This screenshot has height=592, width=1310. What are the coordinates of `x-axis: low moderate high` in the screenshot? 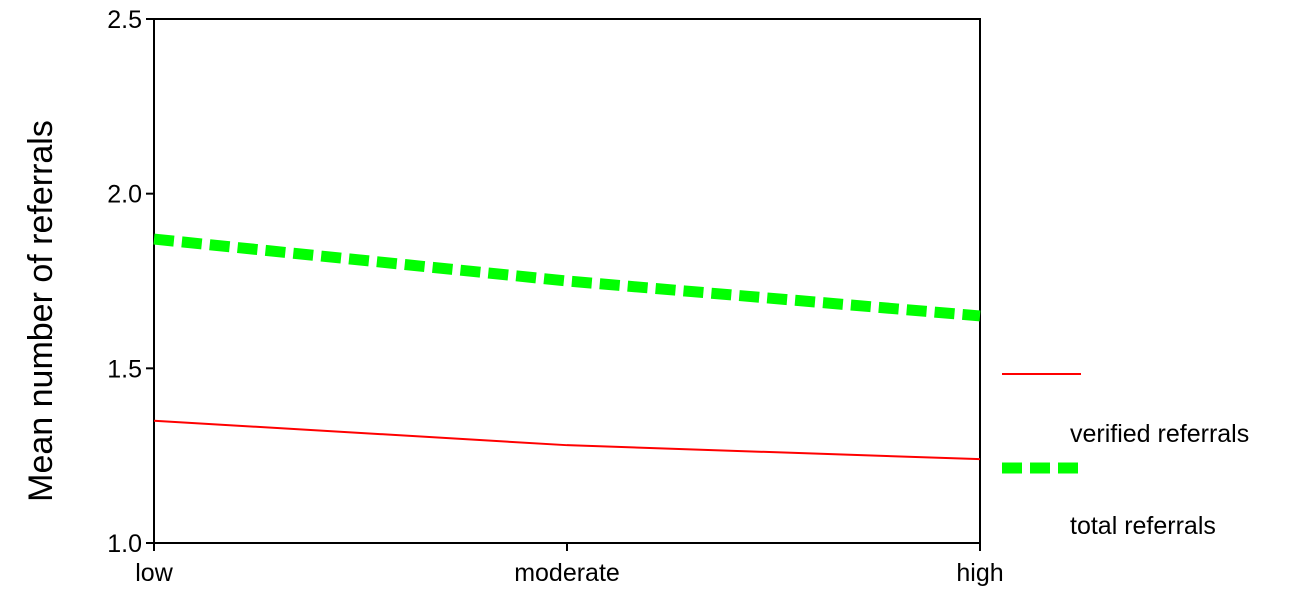 It's located at (569, 565).